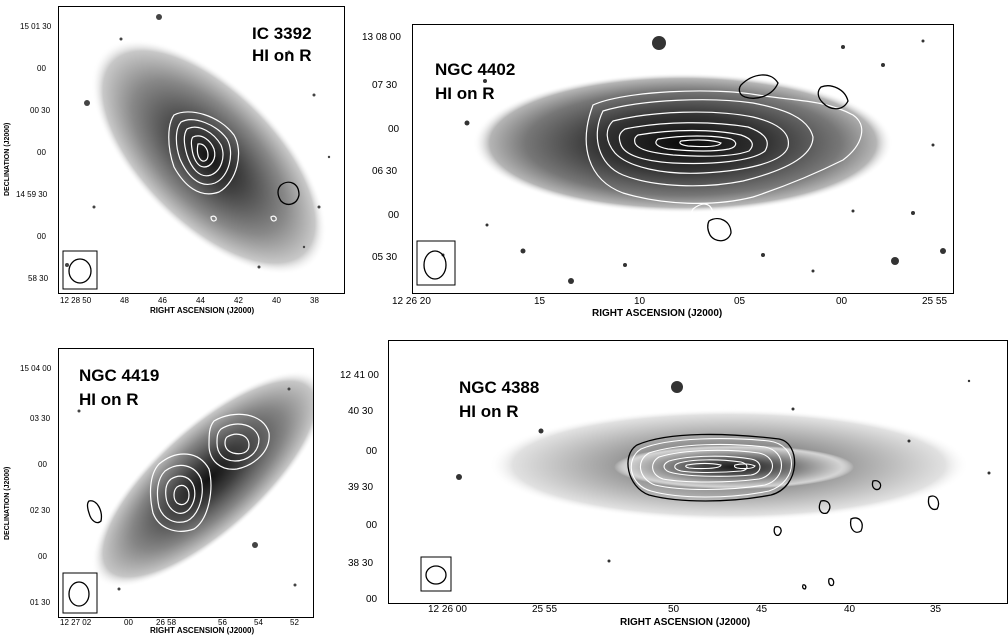 Image resolution: width=1008 pixels, height=635 pixels. Describe the element at coordinates (411, 301) in the screenshot. I see `ngc4402-xtick: 12 26 20` at that location.